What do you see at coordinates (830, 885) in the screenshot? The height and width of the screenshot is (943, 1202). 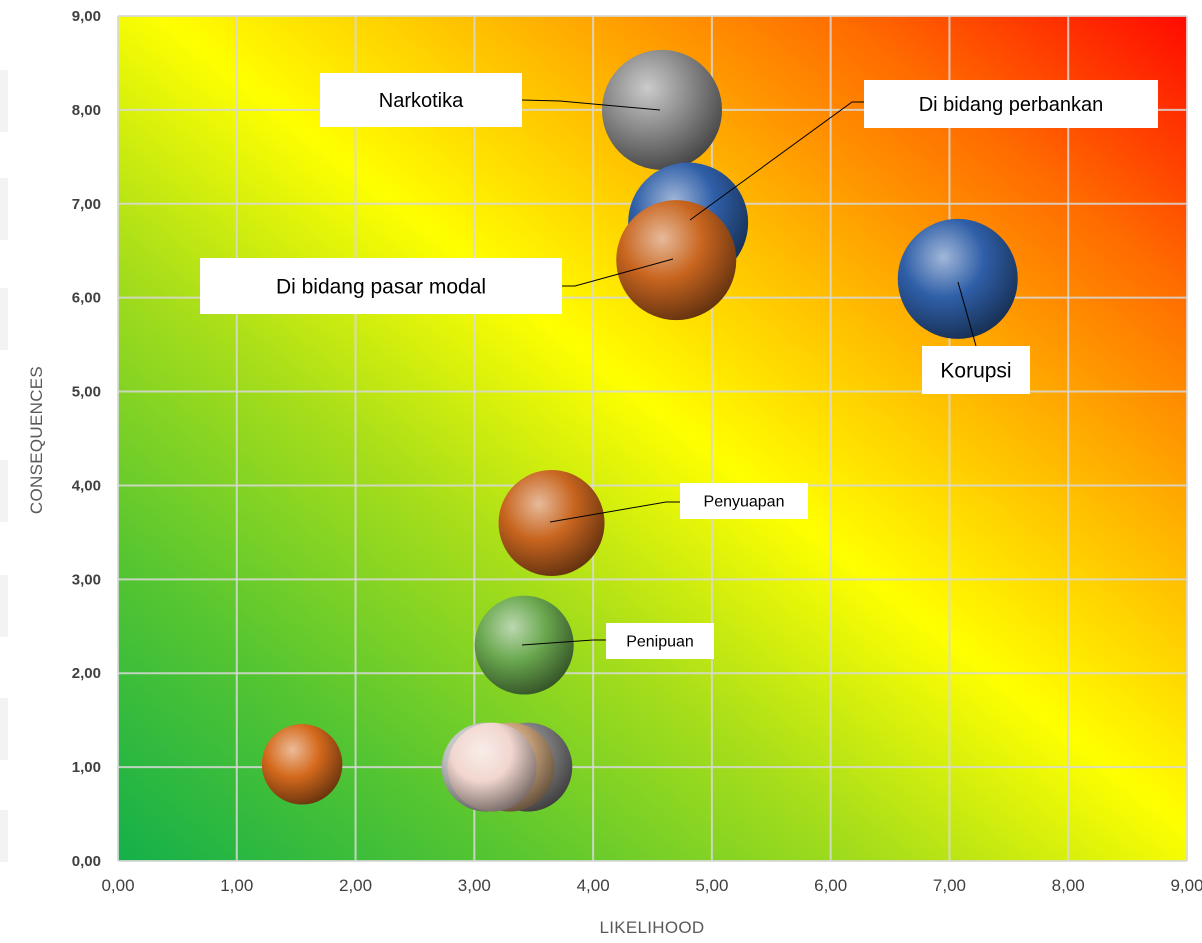 I see `x-tick-label: 6,00` at bounding box center [830, 885].